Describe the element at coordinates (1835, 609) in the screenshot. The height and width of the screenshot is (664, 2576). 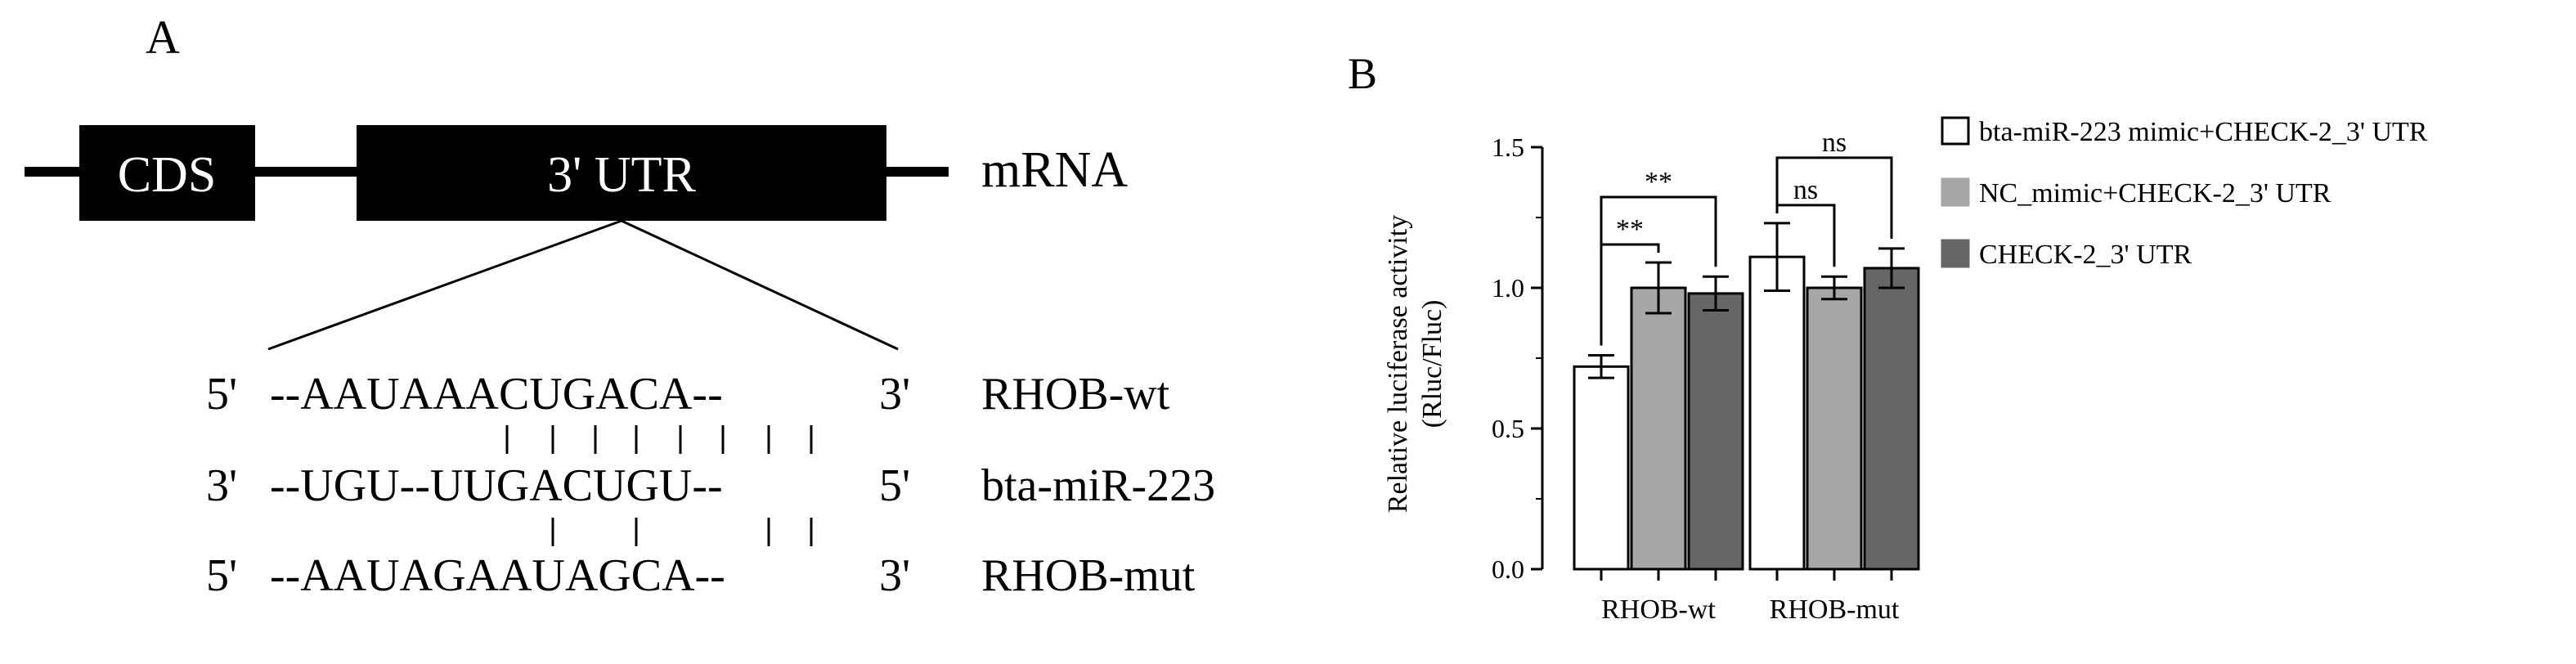
I see `x-category-label: RHOB-mut` at that location.